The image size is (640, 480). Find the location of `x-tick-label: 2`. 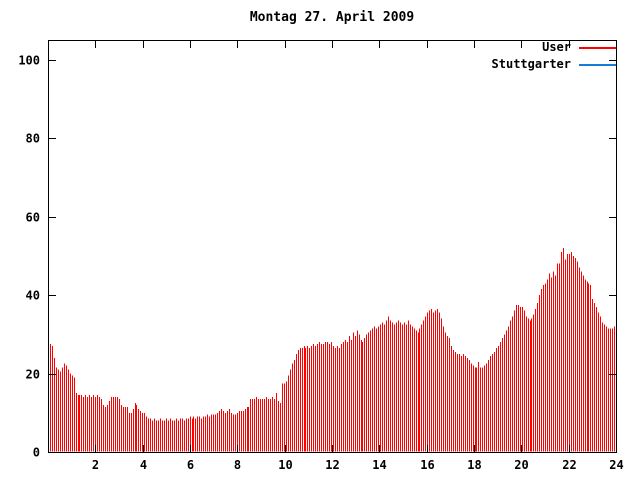

x-tick-label: 2 is located at coordinates (95, 465).